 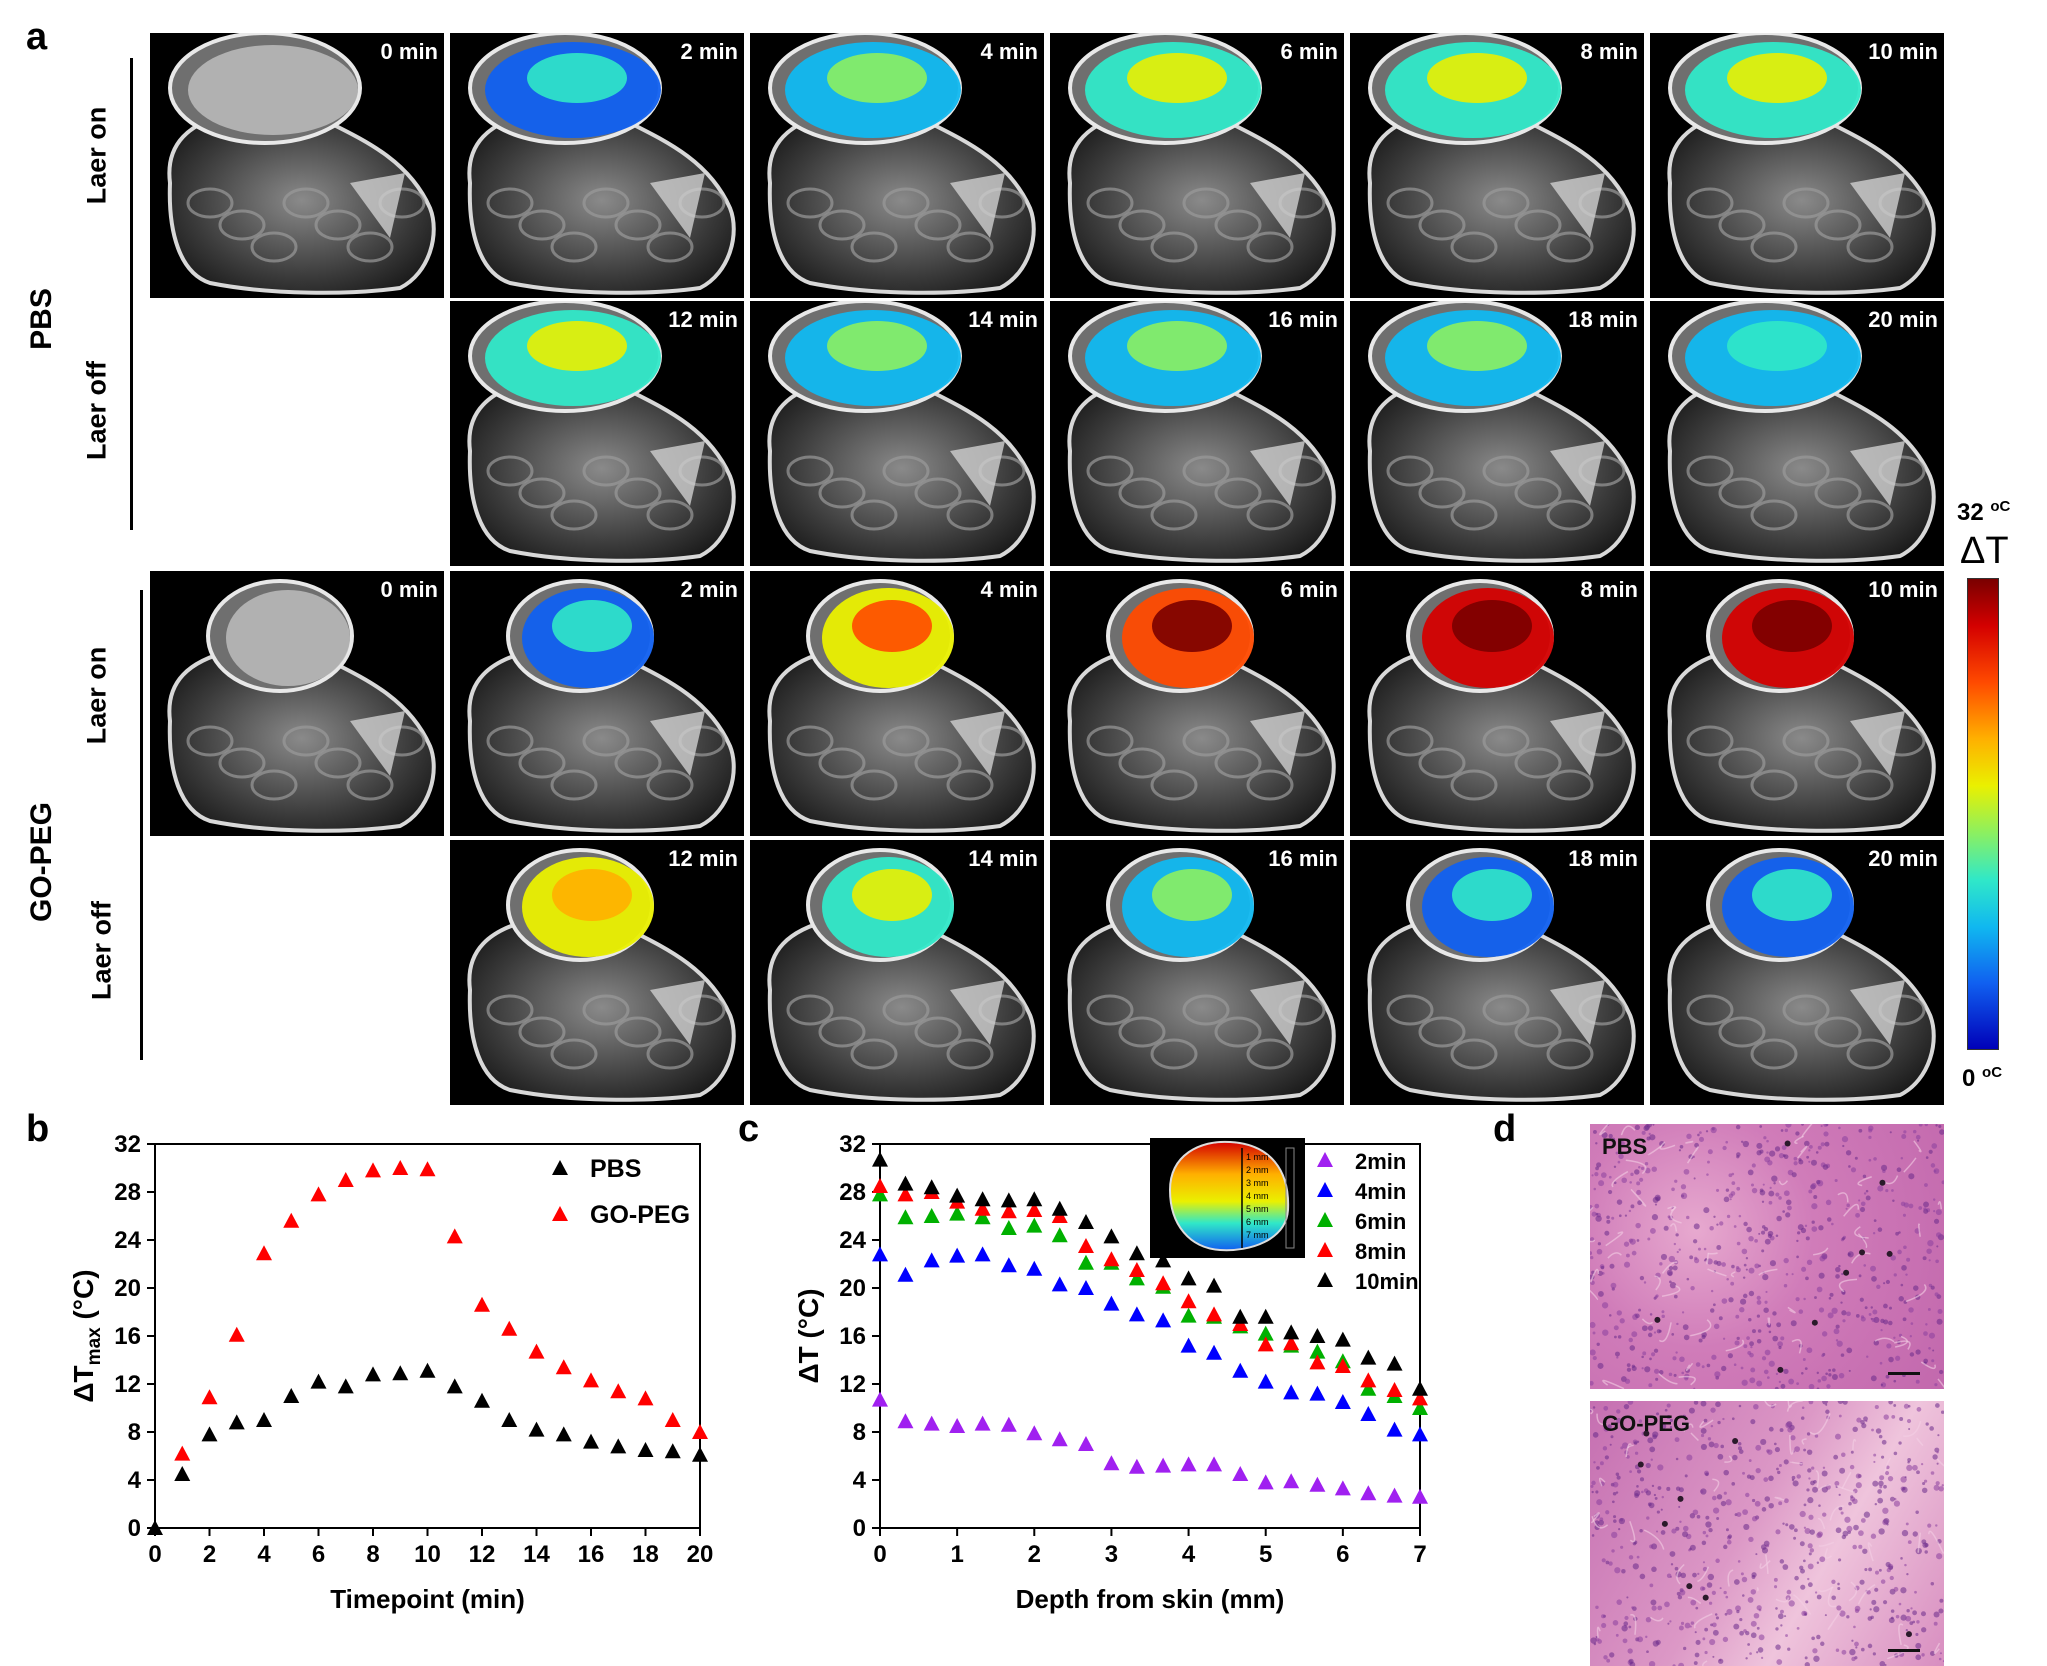 What do you see at coordinates (1969, 1078) in the screenshot?
I see `colorbar-min-value: 0` at bounding box center [1969, 1078].